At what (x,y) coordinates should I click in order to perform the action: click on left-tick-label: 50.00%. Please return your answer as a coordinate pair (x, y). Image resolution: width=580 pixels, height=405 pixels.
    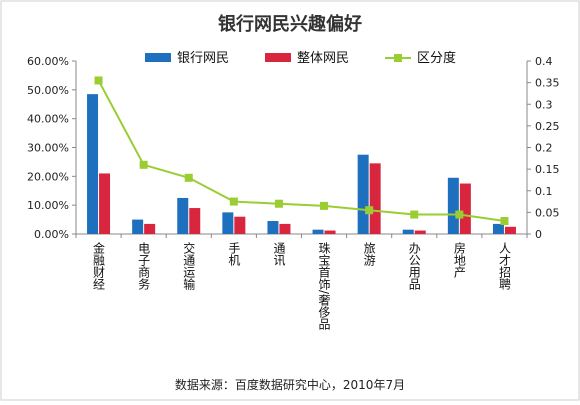
    Looking at the image, I should click on (48, 90).